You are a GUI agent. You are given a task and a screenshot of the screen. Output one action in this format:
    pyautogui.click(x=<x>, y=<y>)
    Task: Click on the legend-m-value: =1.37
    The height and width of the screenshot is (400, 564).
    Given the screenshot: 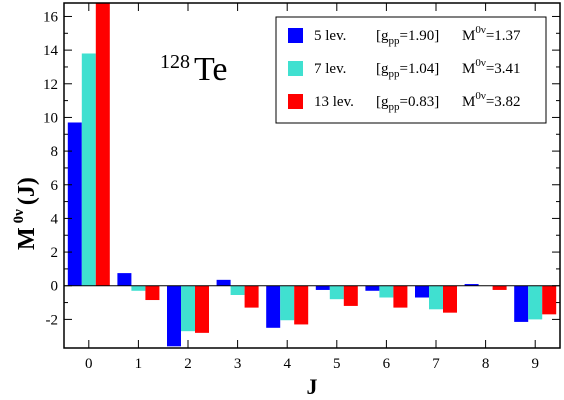 What is the action you would take?
    pyautogui.click(x=503, y=36)
    